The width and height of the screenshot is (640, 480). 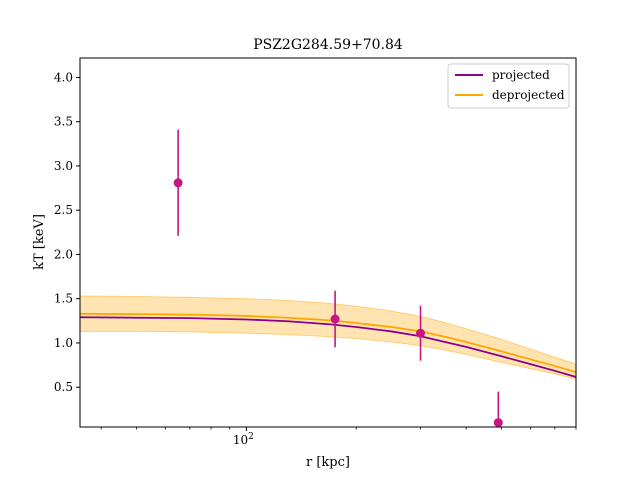 I want to click on confidence-band-layer, so click(x=328, y=337).